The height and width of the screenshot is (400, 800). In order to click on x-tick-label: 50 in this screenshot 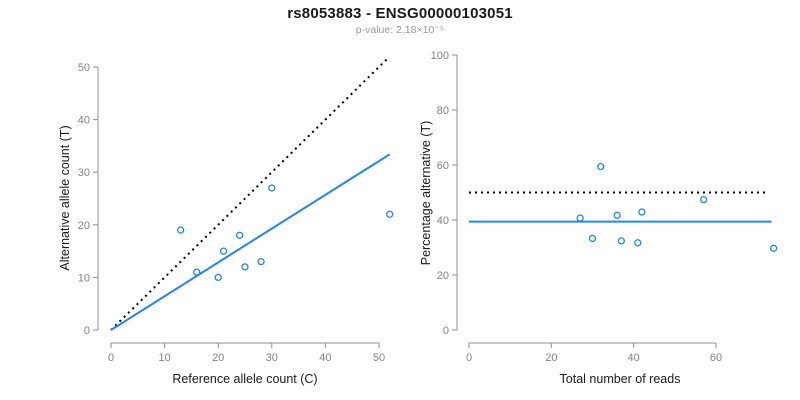, I will do `click(379, 358)`.